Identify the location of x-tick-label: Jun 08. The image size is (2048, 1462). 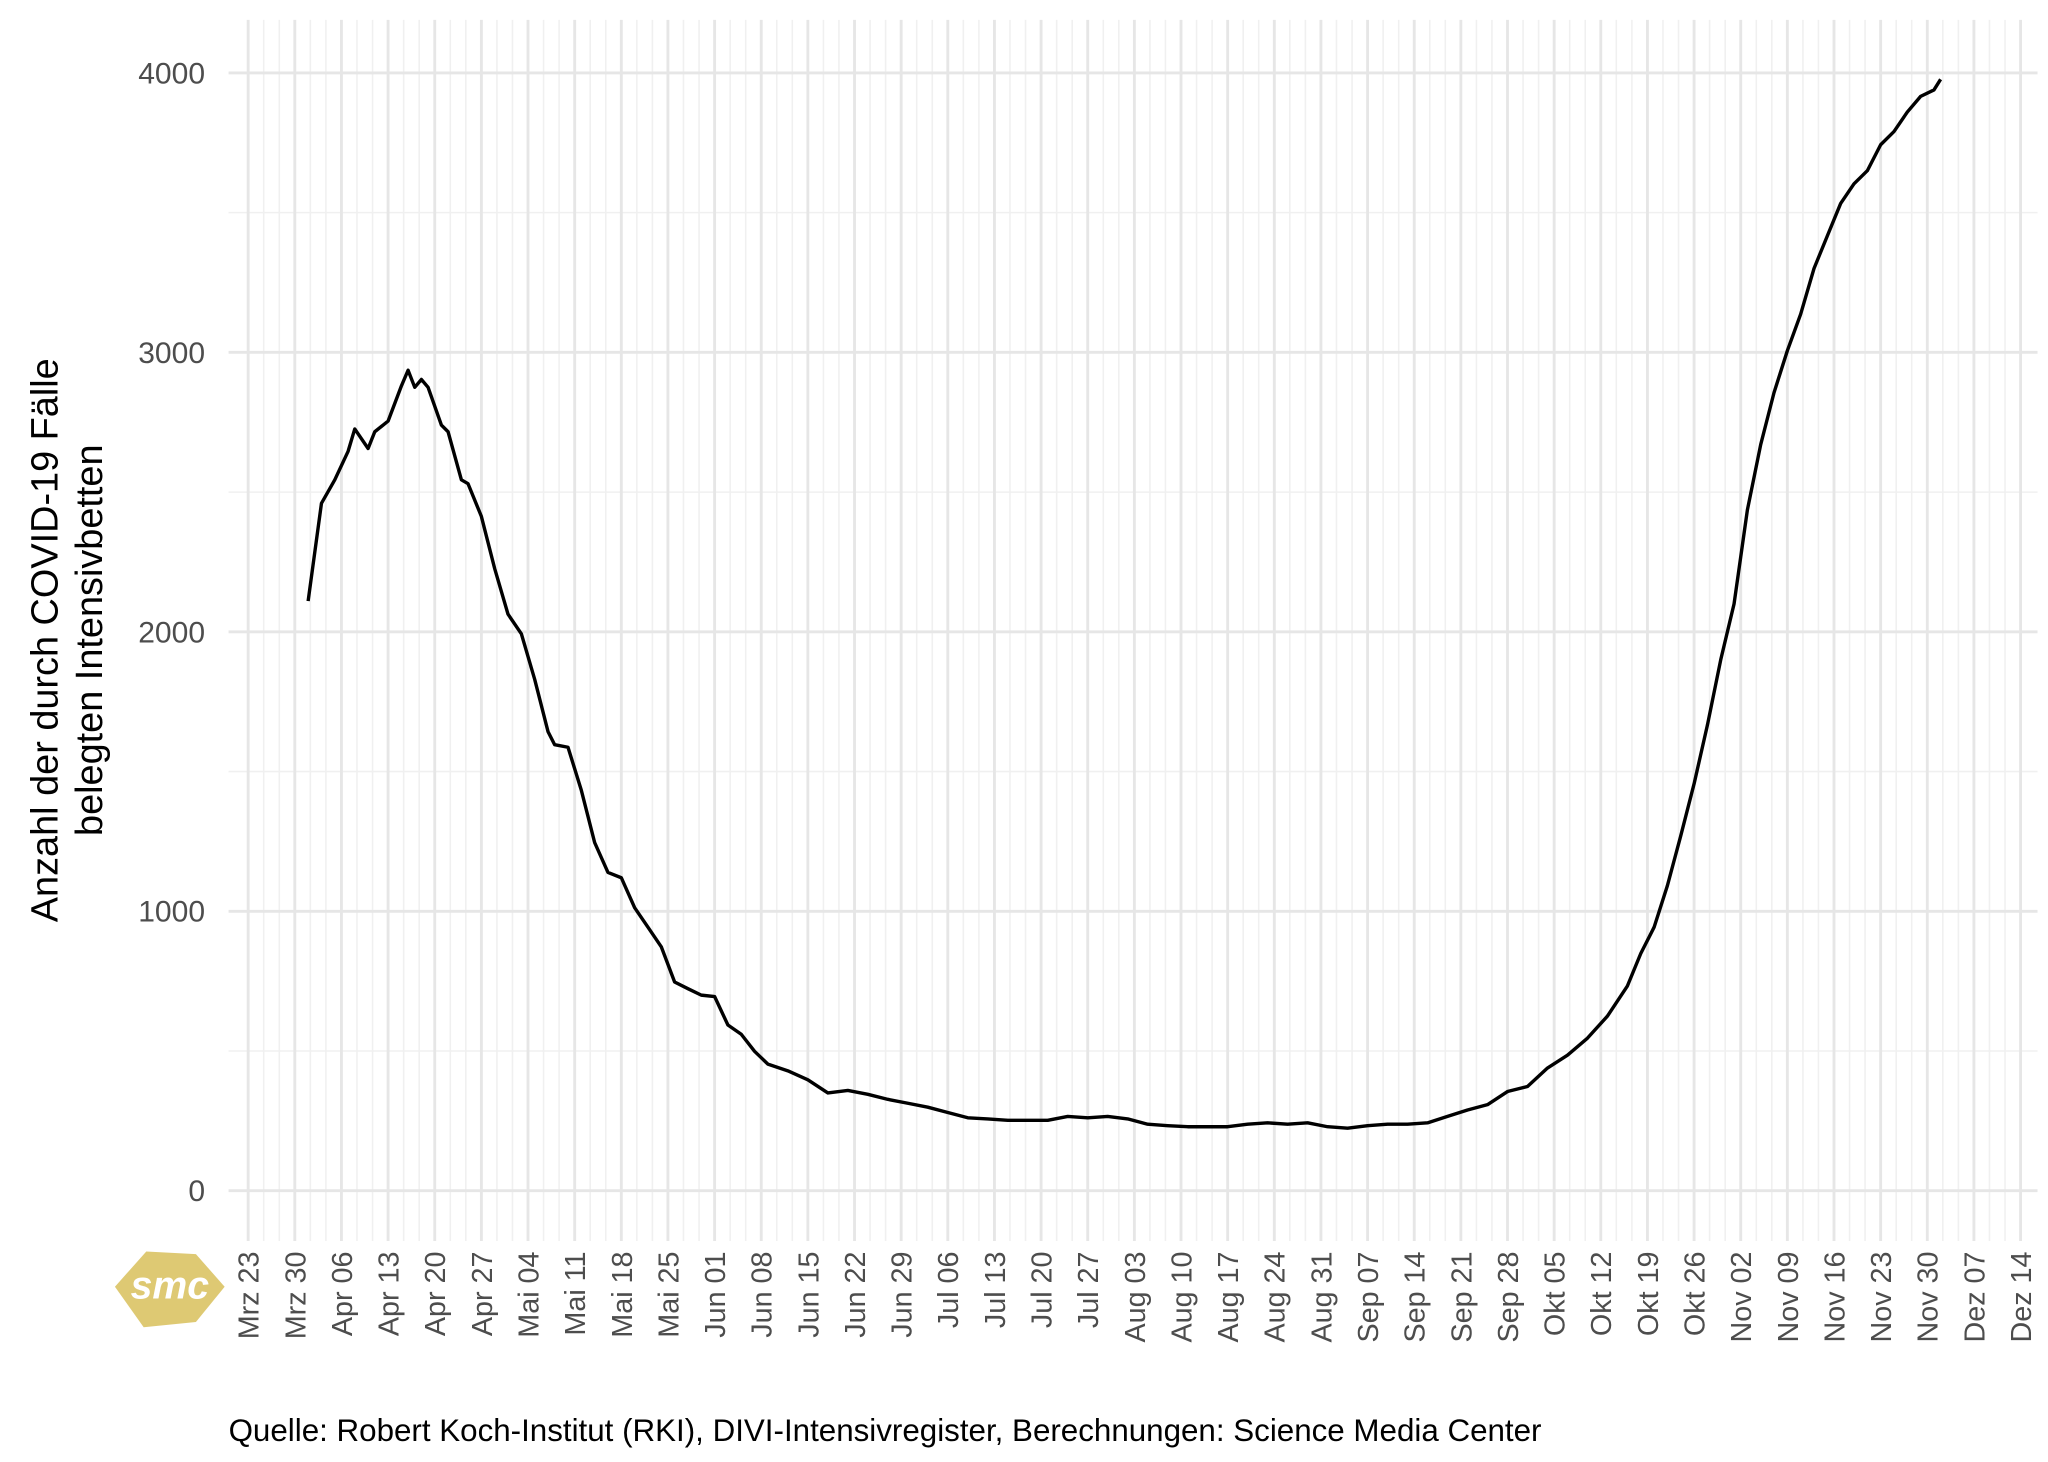
(763, 1294).